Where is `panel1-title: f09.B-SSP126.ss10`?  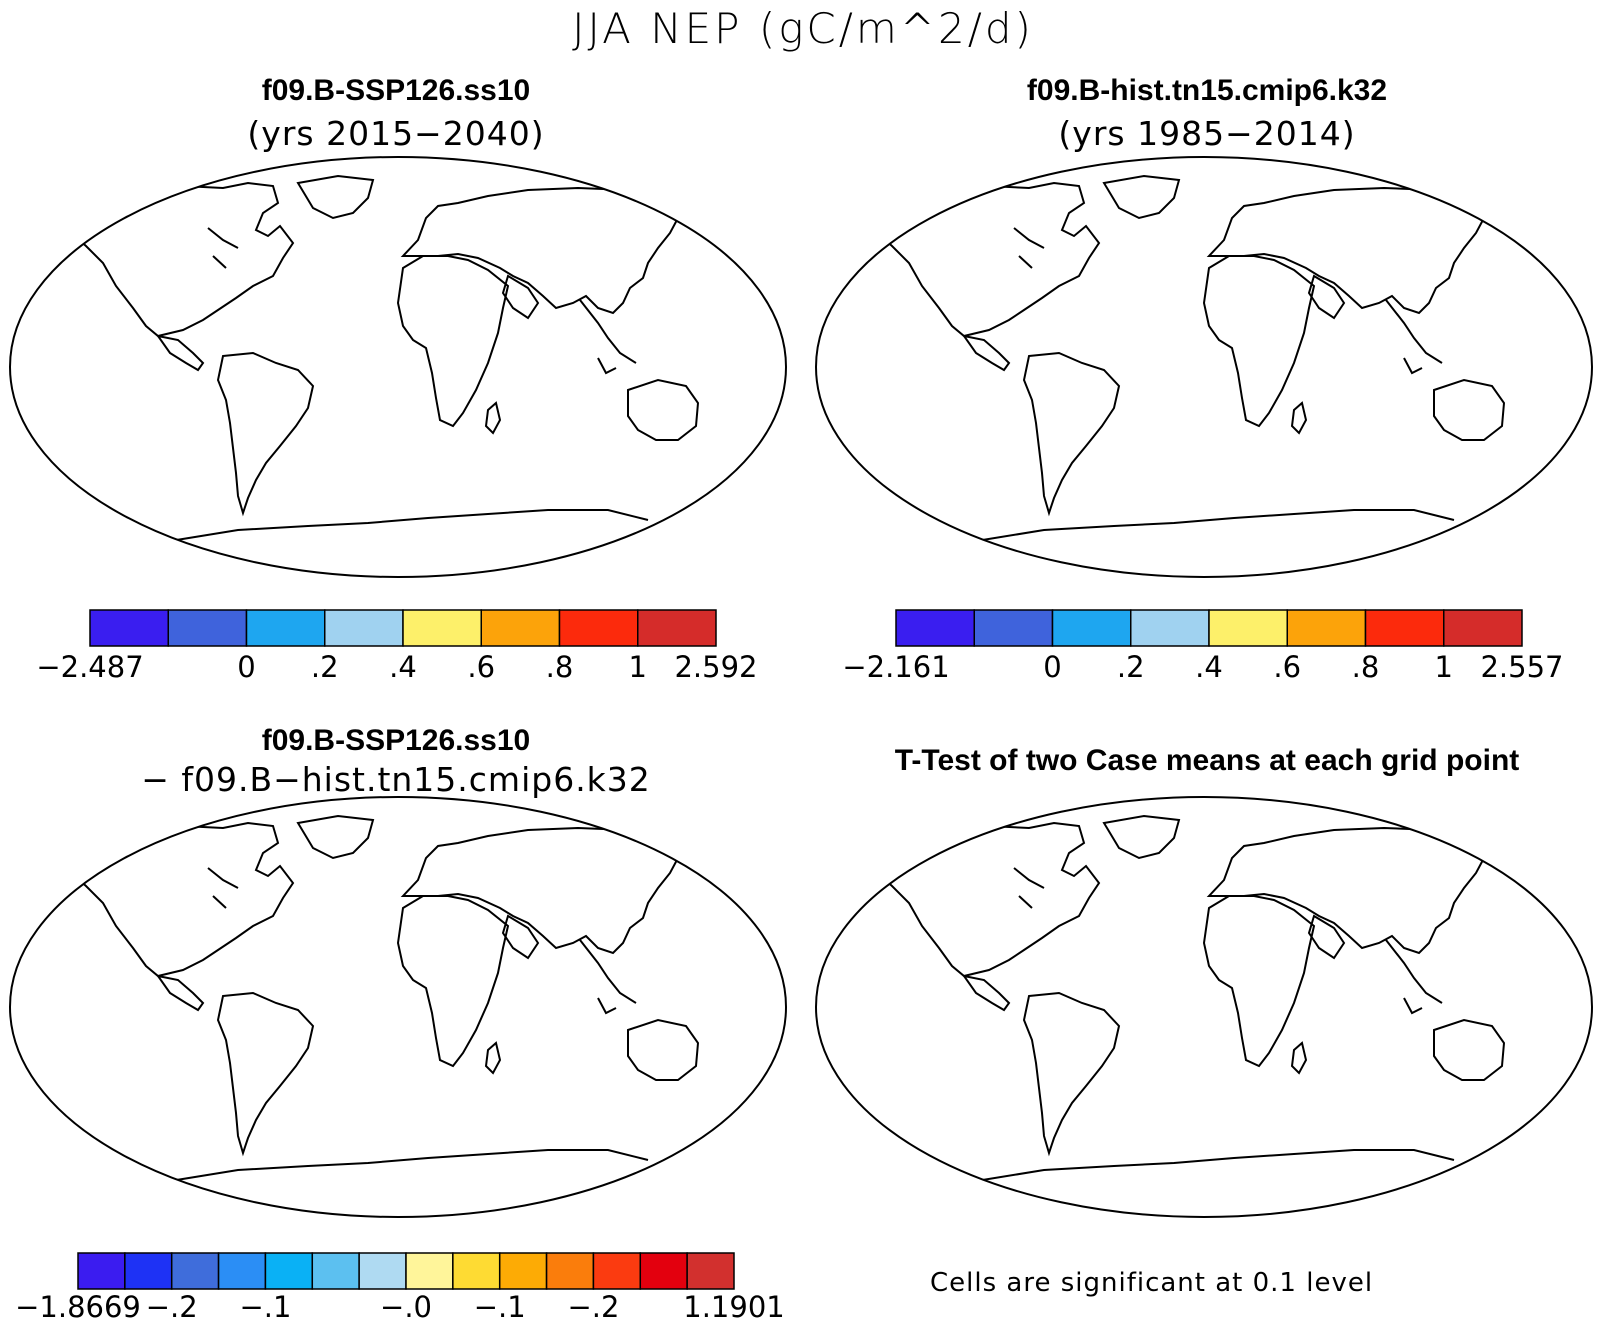
panel1-title: f09.B-SSP126.ss10 is located at coordinates (396, 90).